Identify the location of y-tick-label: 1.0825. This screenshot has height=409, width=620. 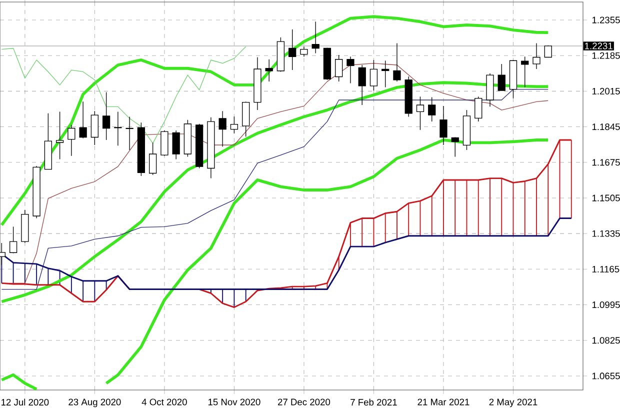
(606, 340).